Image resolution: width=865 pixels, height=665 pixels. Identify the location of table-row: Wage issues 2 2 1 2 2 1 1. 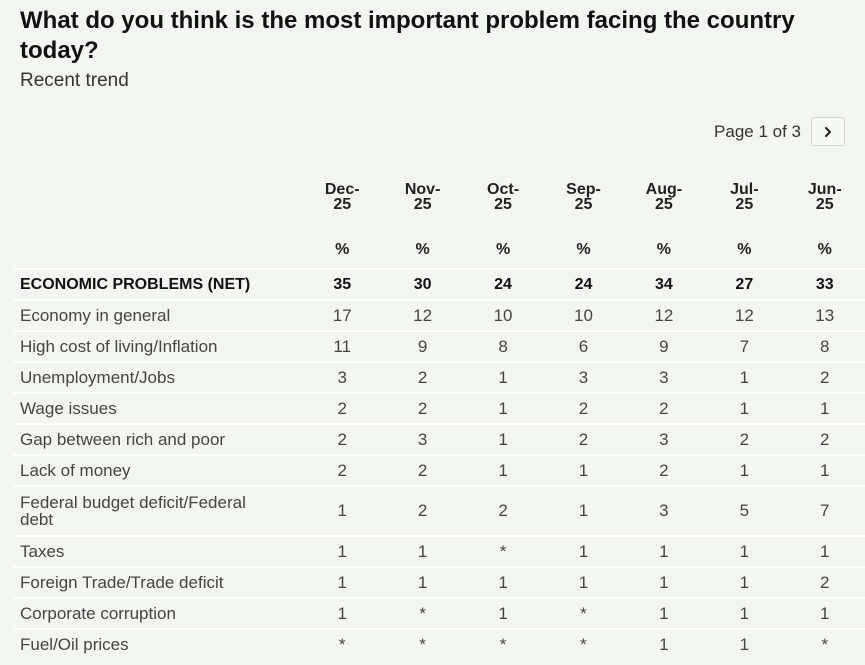
(439, 408).